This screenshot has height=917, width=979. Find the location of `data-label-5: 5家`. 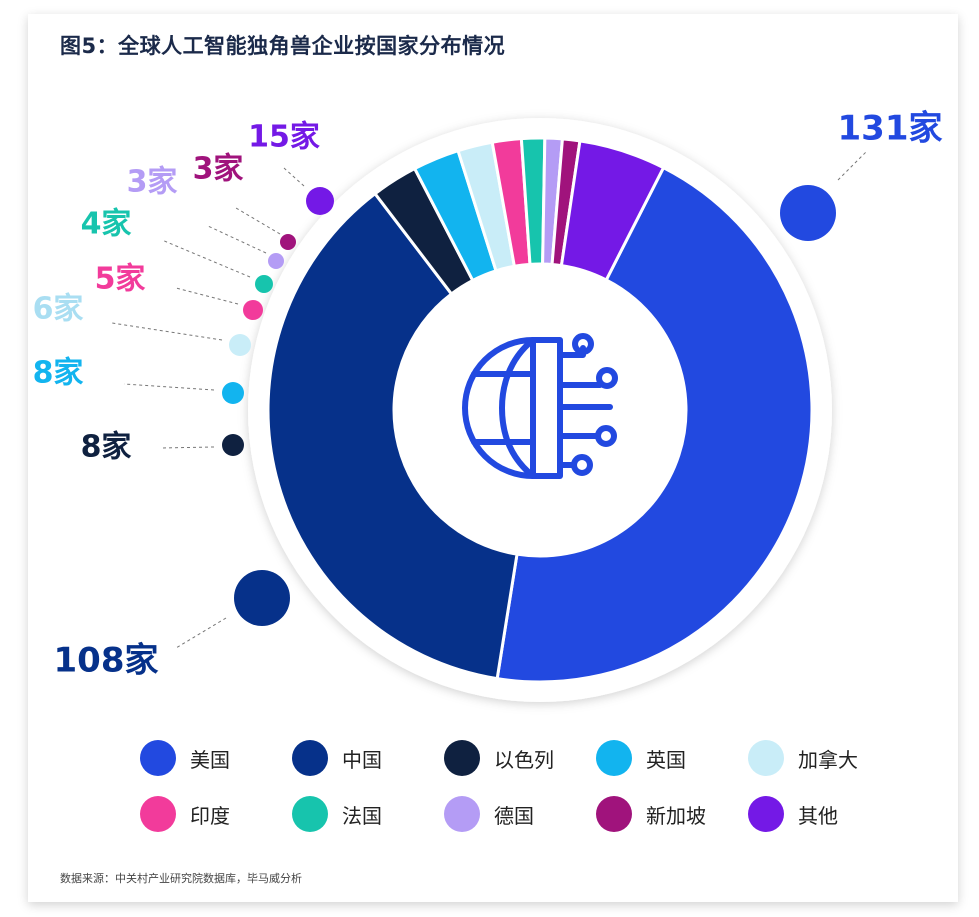

data-label-5: 5家 is located at coordinates (120, 279).